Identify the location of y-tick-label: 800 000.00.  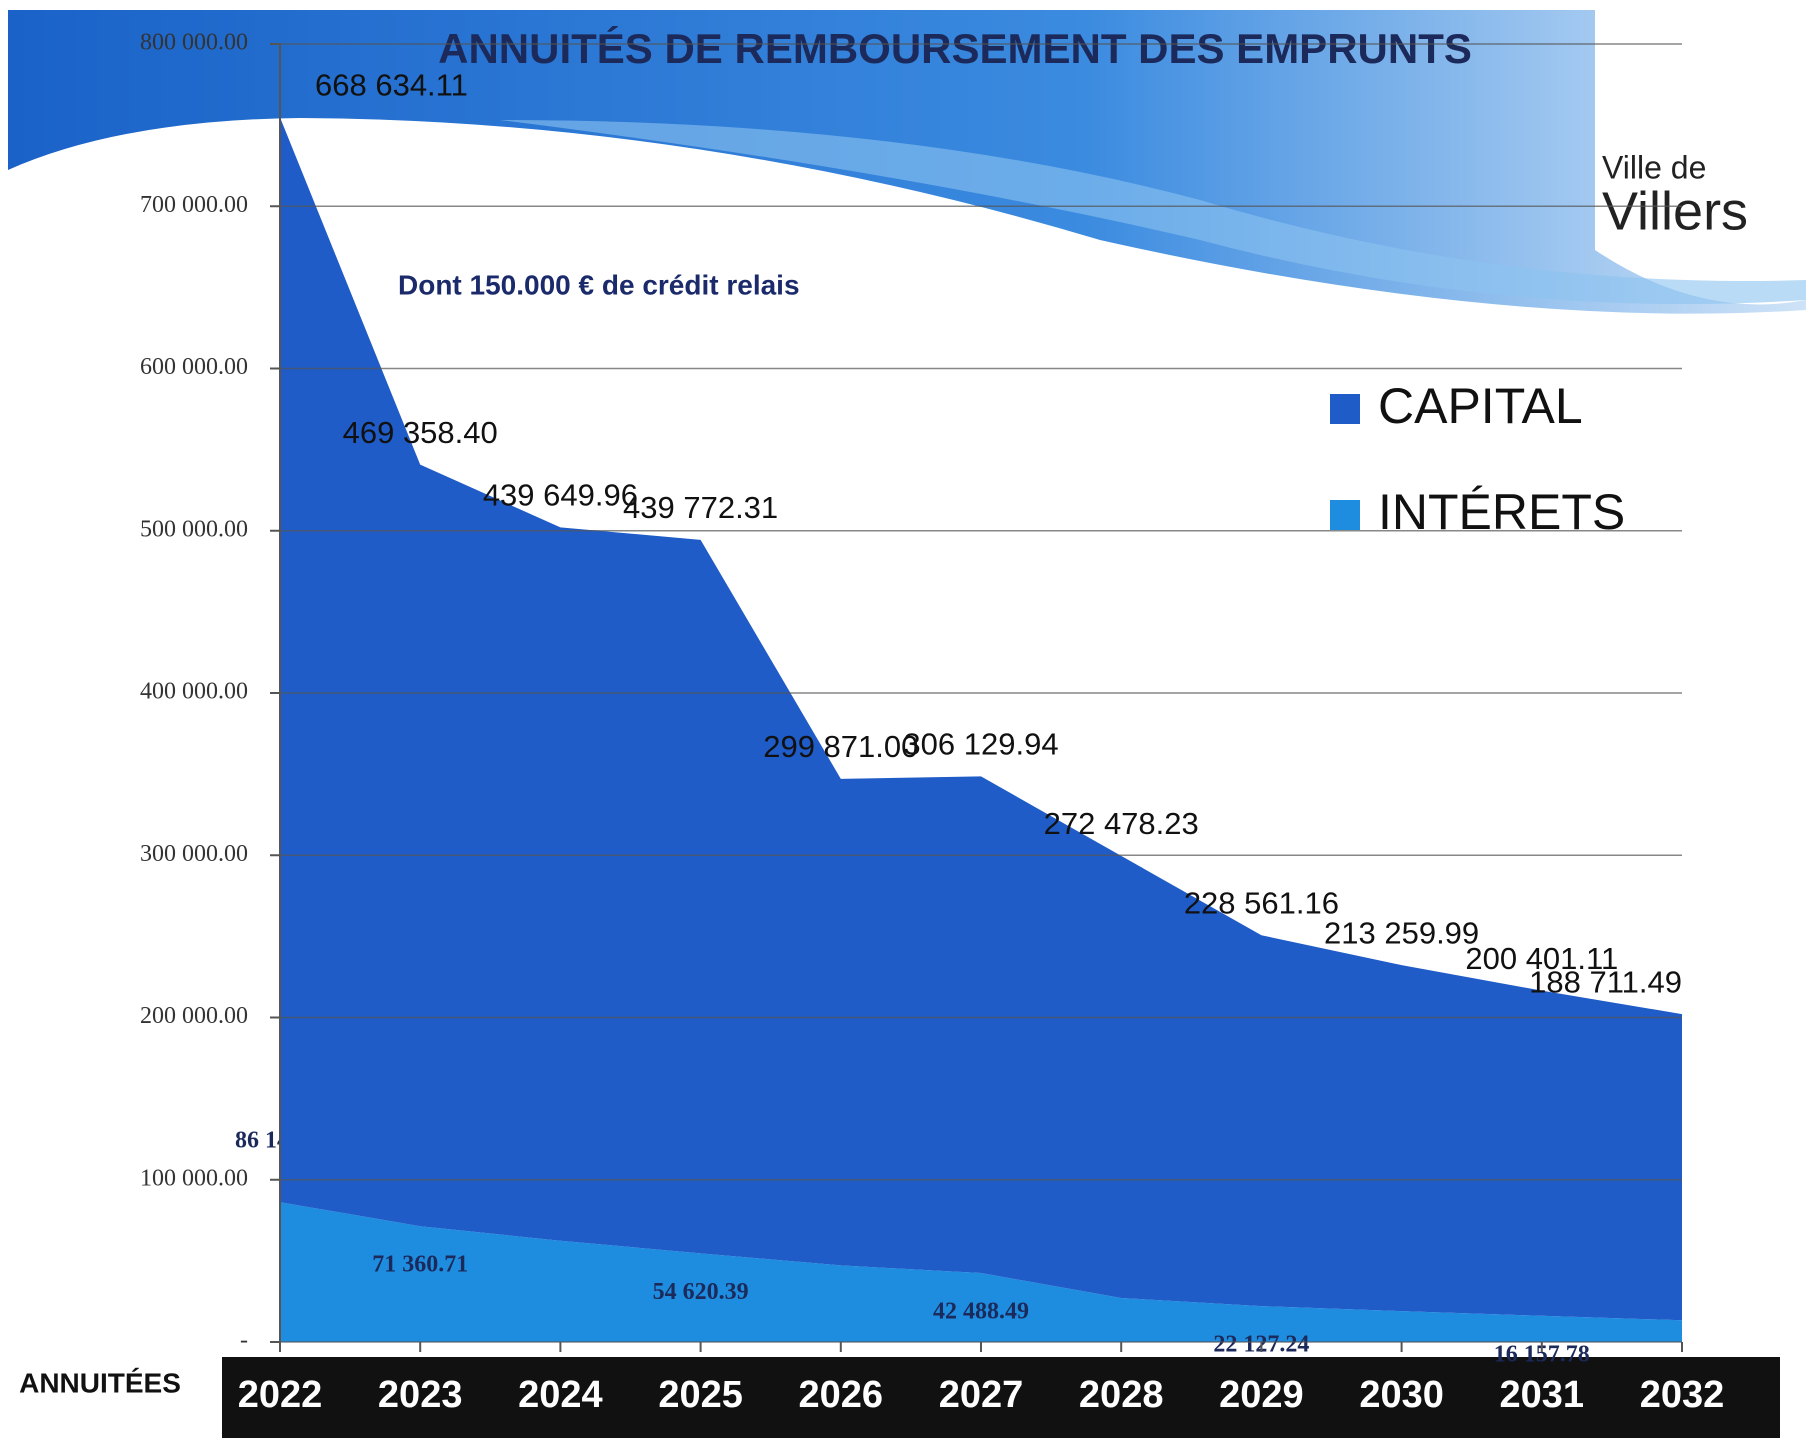
(194, 43).